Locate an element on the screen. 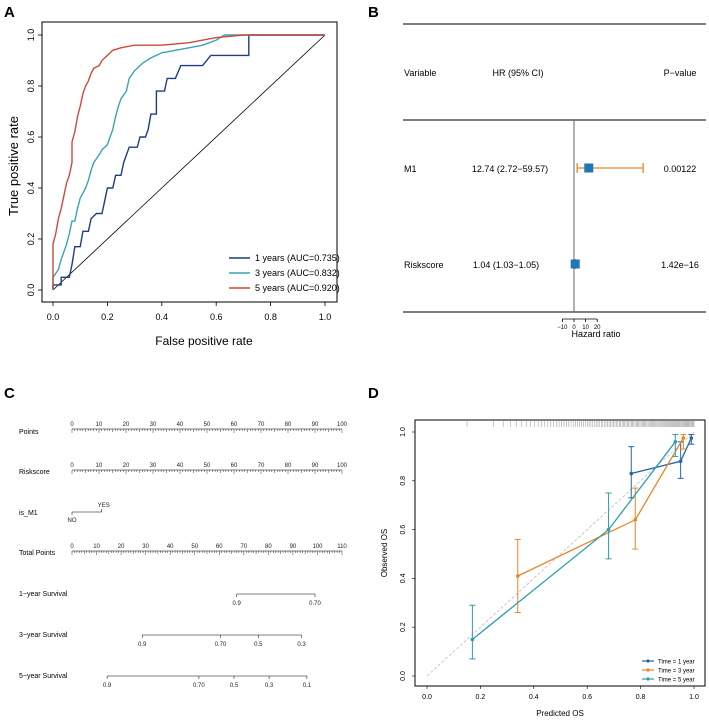 Image resolution: width=709 pixels, height=721 pixels. roc-x-tick-label: 0.0 is located at coordinates (53, 317).